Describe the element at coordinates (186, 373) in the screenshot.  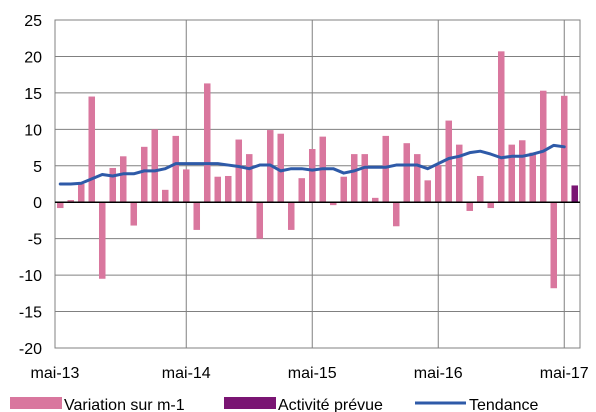
I see `x-tick-label: mai-14` at that location.